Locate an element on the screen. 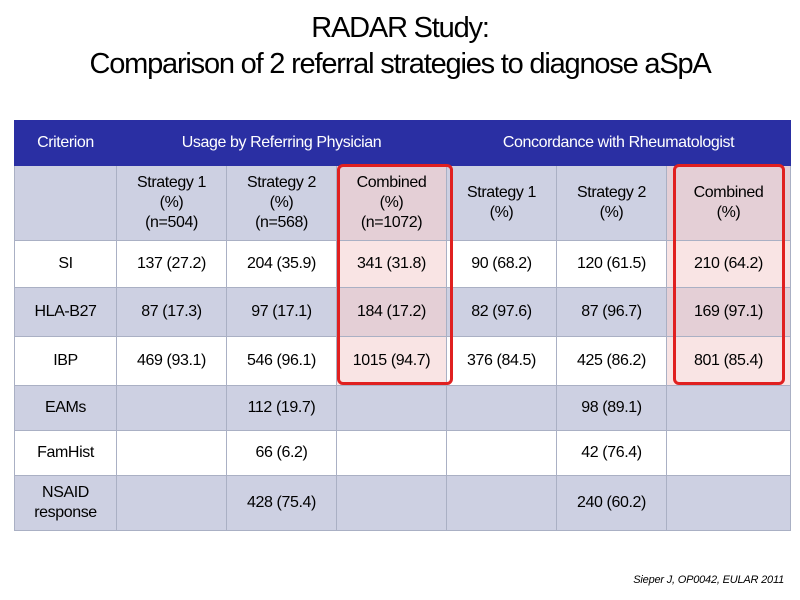 The width and height of the screenshot is (800, 600). table-cell: 546 (96.1) is located at coordinates (281, 361).